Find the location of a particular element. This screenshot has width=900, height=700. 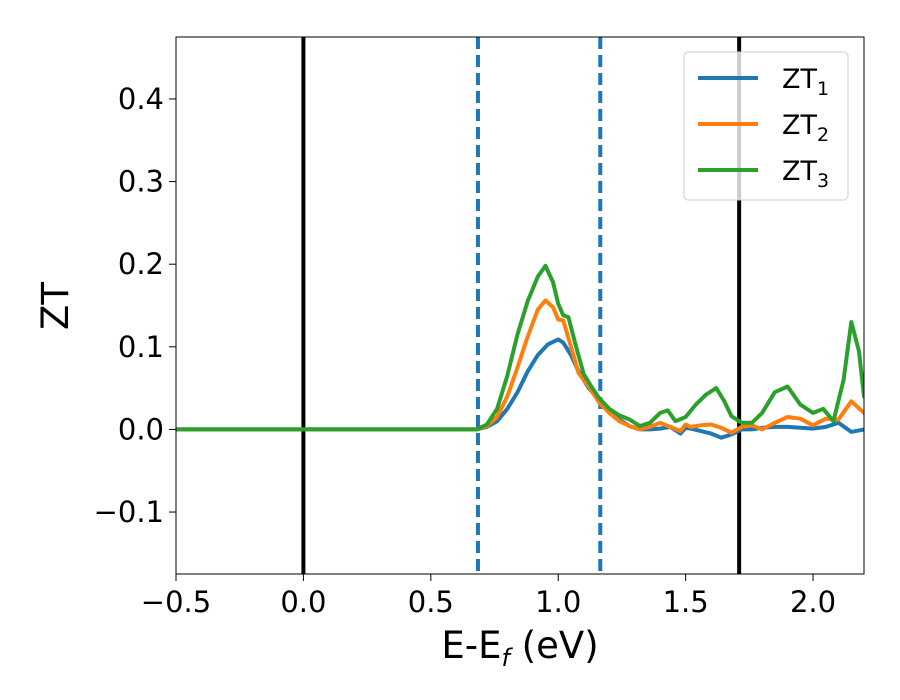

legend-box is located at coordinates (766, 126).